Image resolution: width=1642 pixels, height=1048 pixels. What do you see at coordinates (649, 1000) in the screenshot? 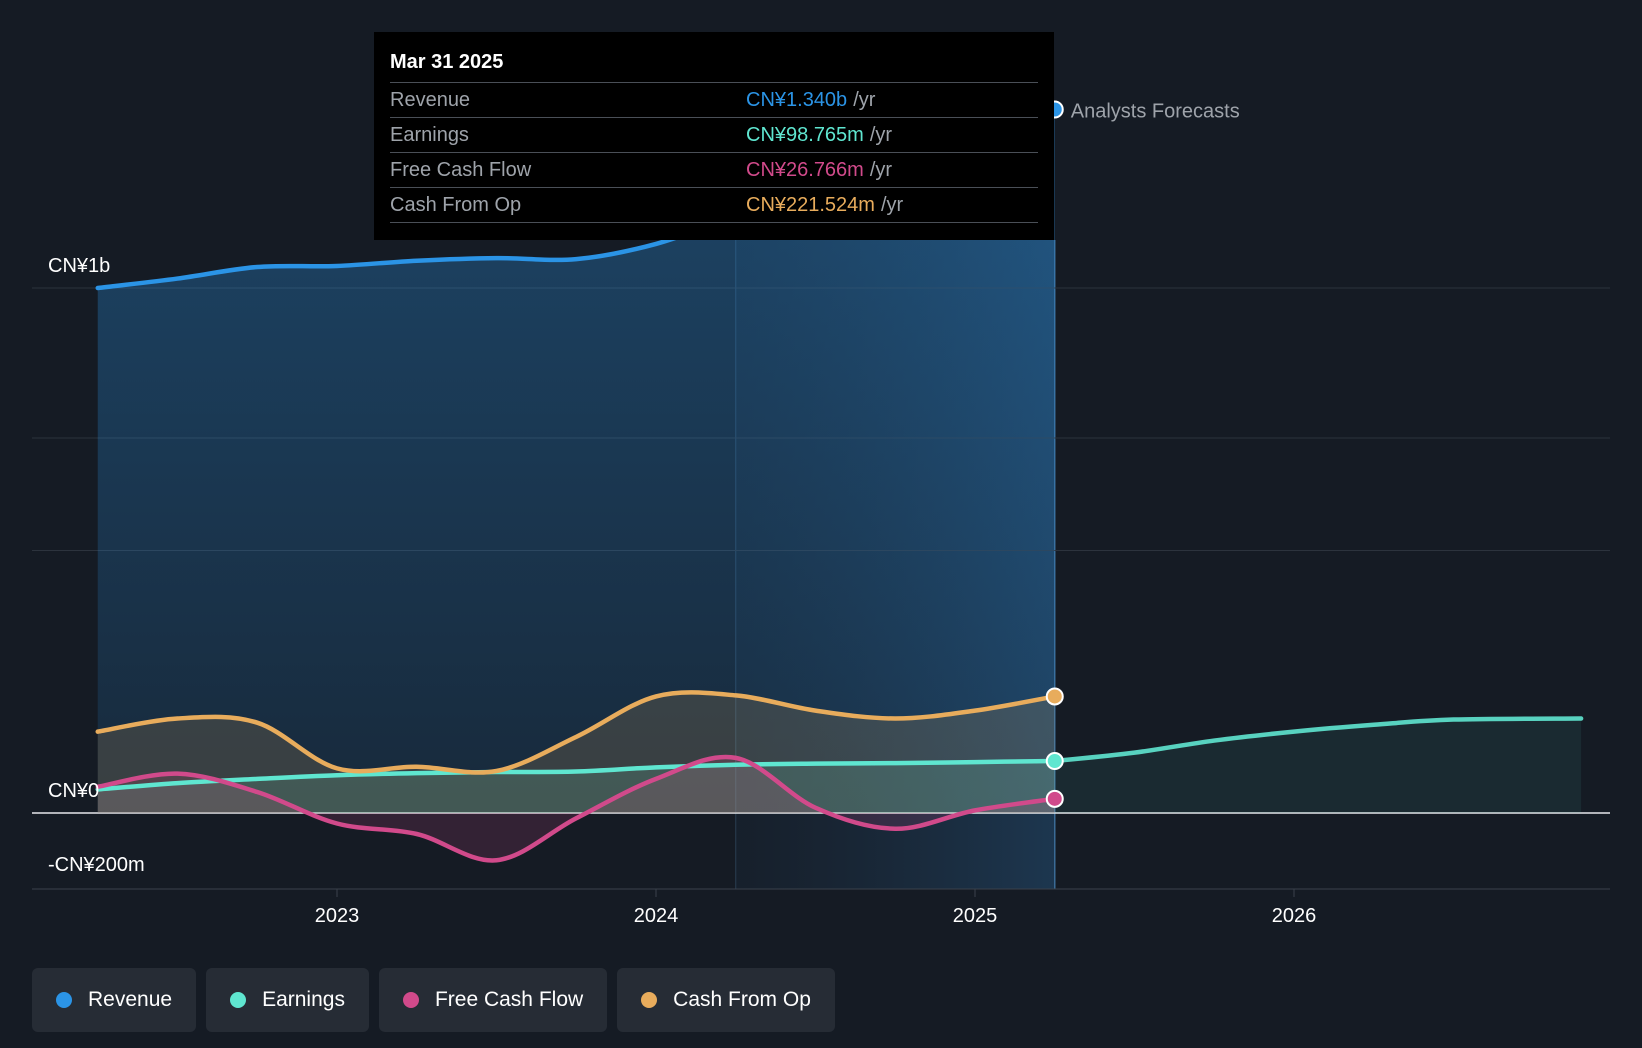
I see `cash-from-op-dot-icon` at bounding box center [649, 1000].